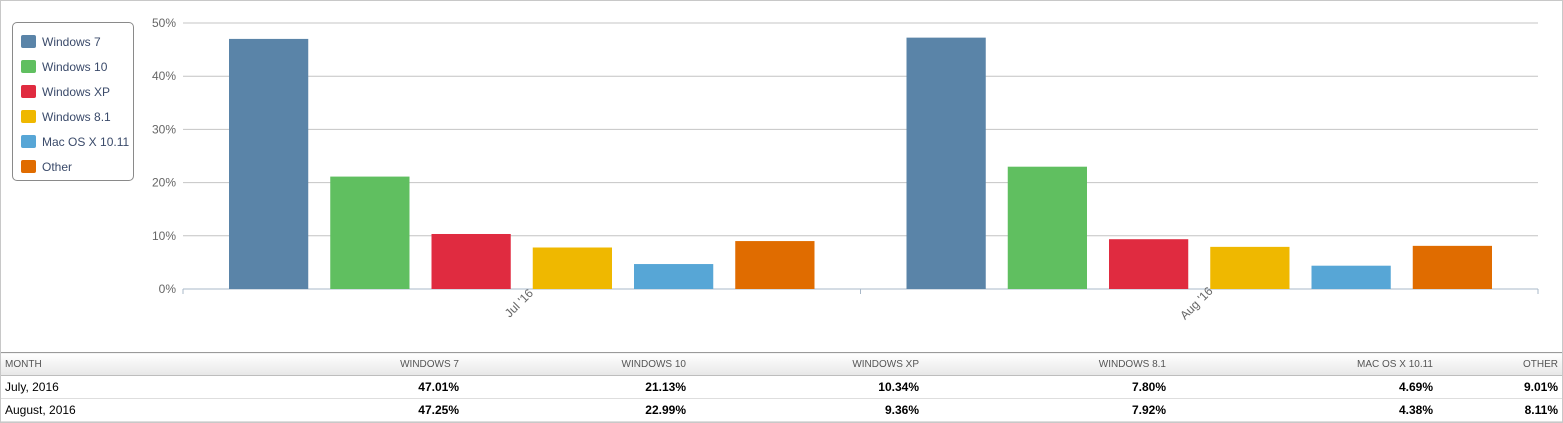  Describe the element at coordinates (1046, 410) in the screenshot. I see `value-cell: 7.92%` at that location.